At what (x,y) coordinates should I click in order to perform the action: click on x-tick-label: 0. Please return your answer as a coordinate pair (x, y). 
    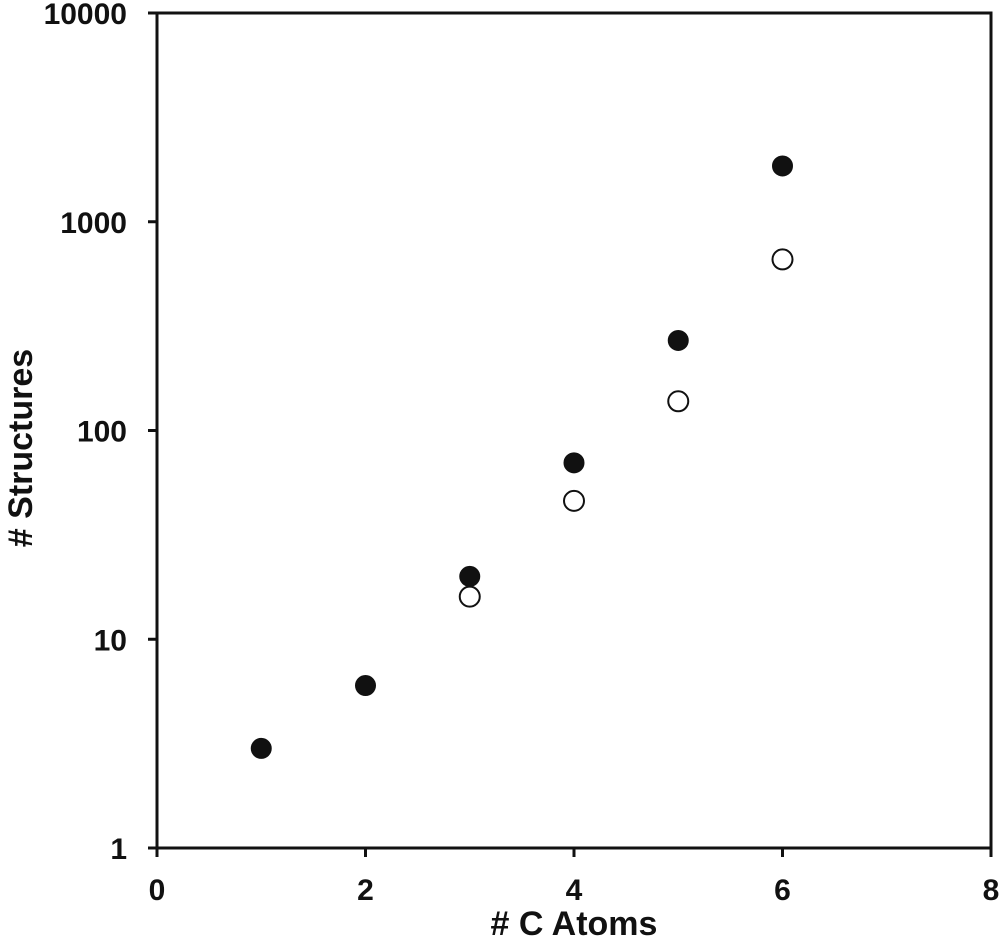
    Looking at the image, I should click on (157, 890).